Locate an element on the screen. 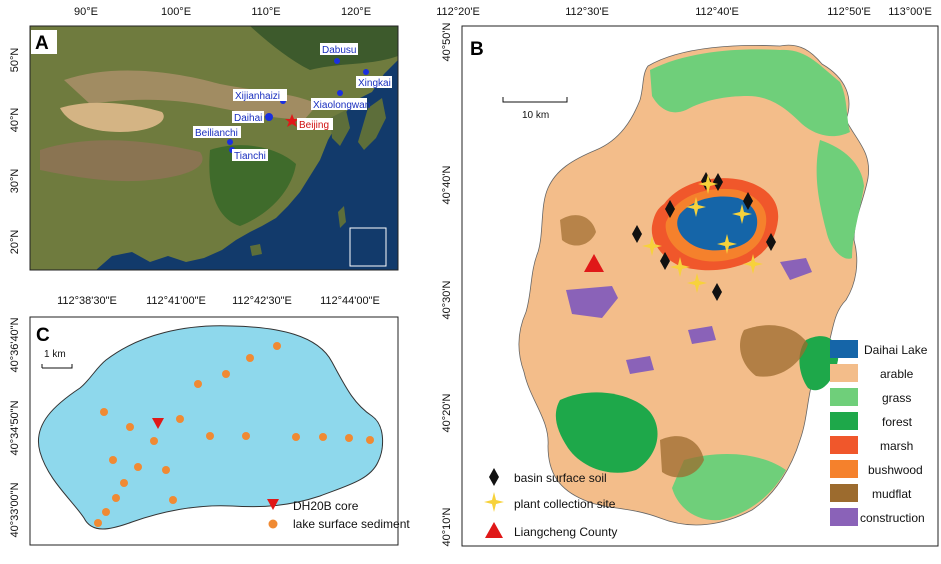 The height and width of the screenshot is (564, 941). panel-b-letter: B is located at coordinates (477, 49).